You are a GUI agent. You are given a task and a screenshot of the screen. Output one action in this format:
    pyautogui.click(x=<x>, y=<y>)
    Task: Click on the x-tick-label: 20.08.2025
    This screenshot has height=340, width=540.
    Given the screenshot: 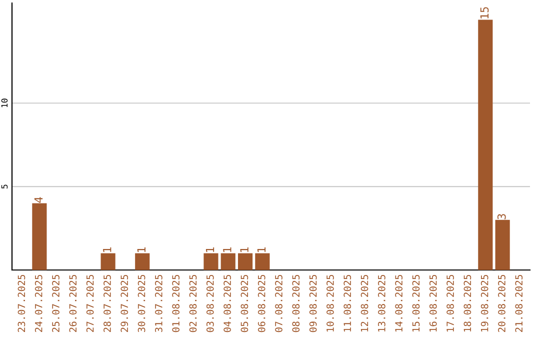 What is the action you would take?
    pyautogui.click(x=502, y=303)
    